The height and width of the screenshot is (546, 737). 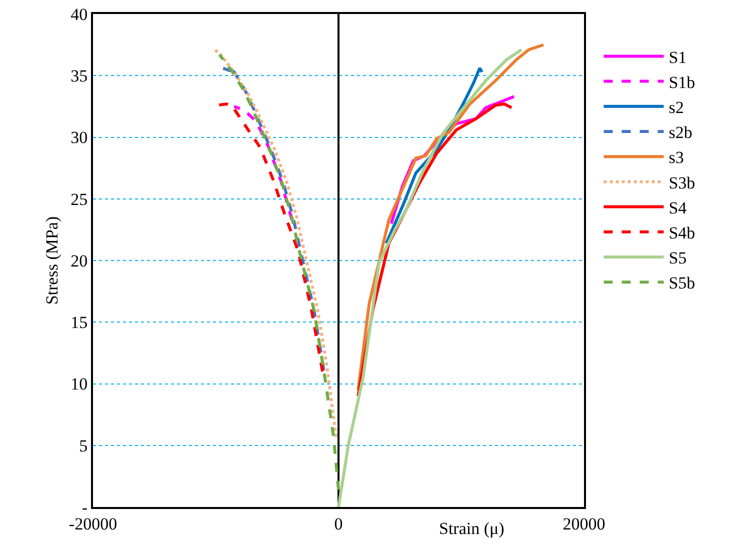 I want to click on y-tick-label: 30, so click(x=79, y=138).